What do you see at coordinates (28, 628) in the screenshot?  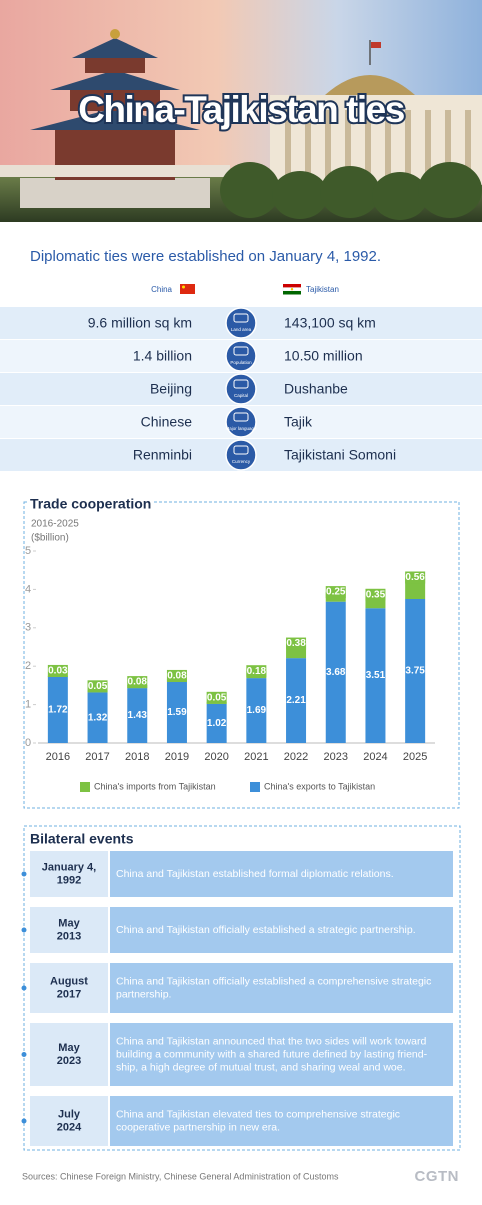 I see `y-tick-label: 3` at bounding box center [28, 628].